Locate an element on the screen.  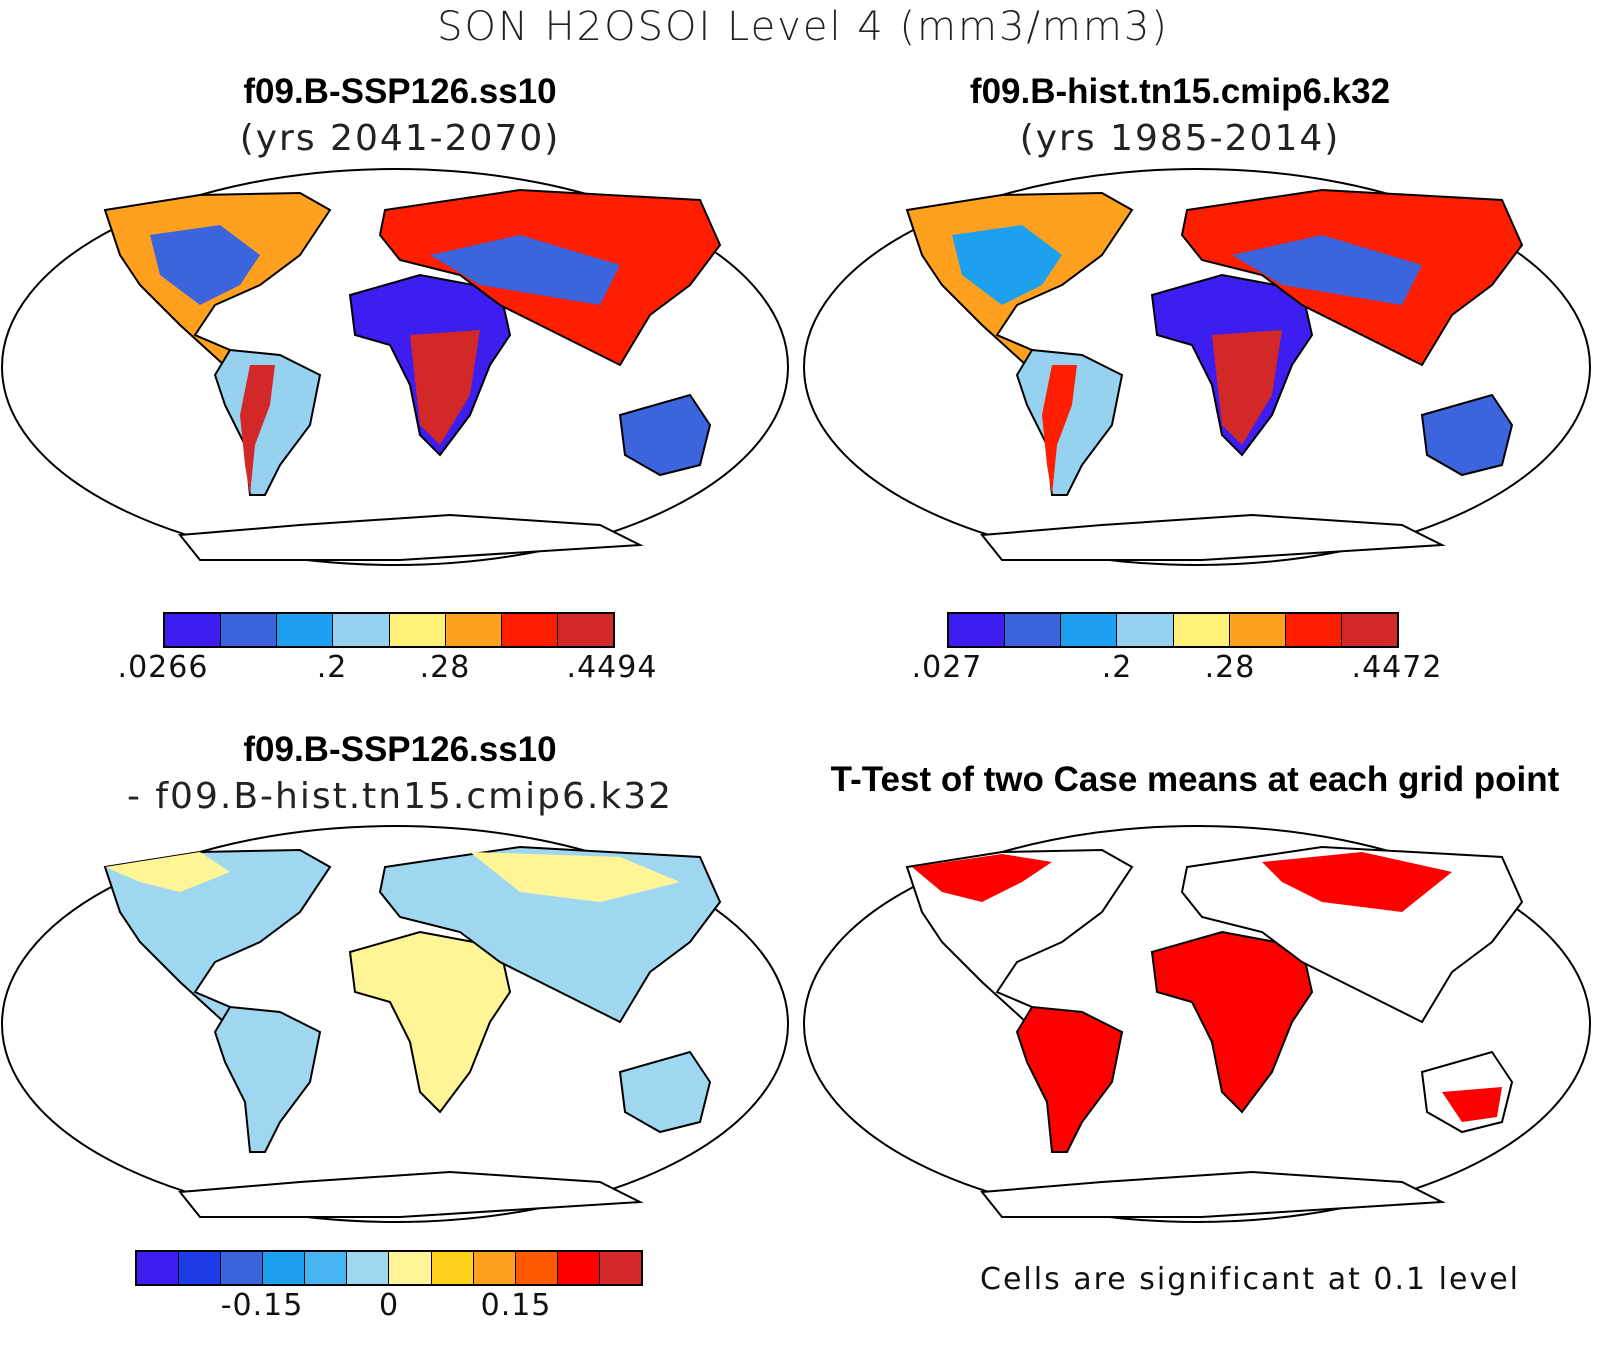
panel2-cb-label: .4472 is located at coordinates (1397, 667).